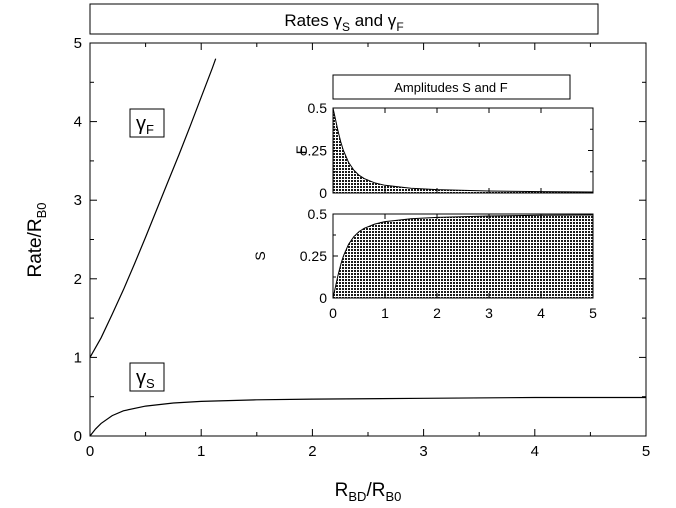 The height and width of the screenshot is (508, 676). Describe the element at coordinates (423, 451) in the screenshot. I see `main-x-tick-label: 3` at that location.